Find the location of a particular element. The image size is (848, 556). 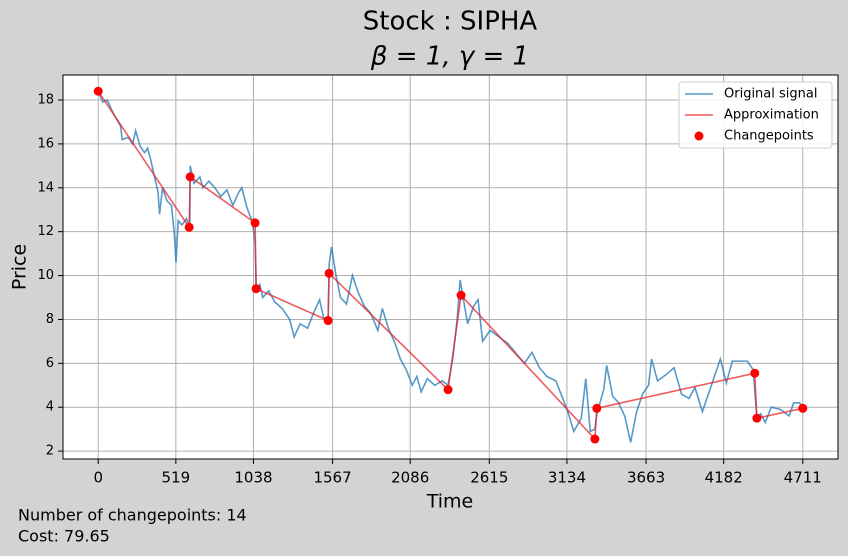

chart-title: Stock : SIPHA is located at coordinates (450, 22).